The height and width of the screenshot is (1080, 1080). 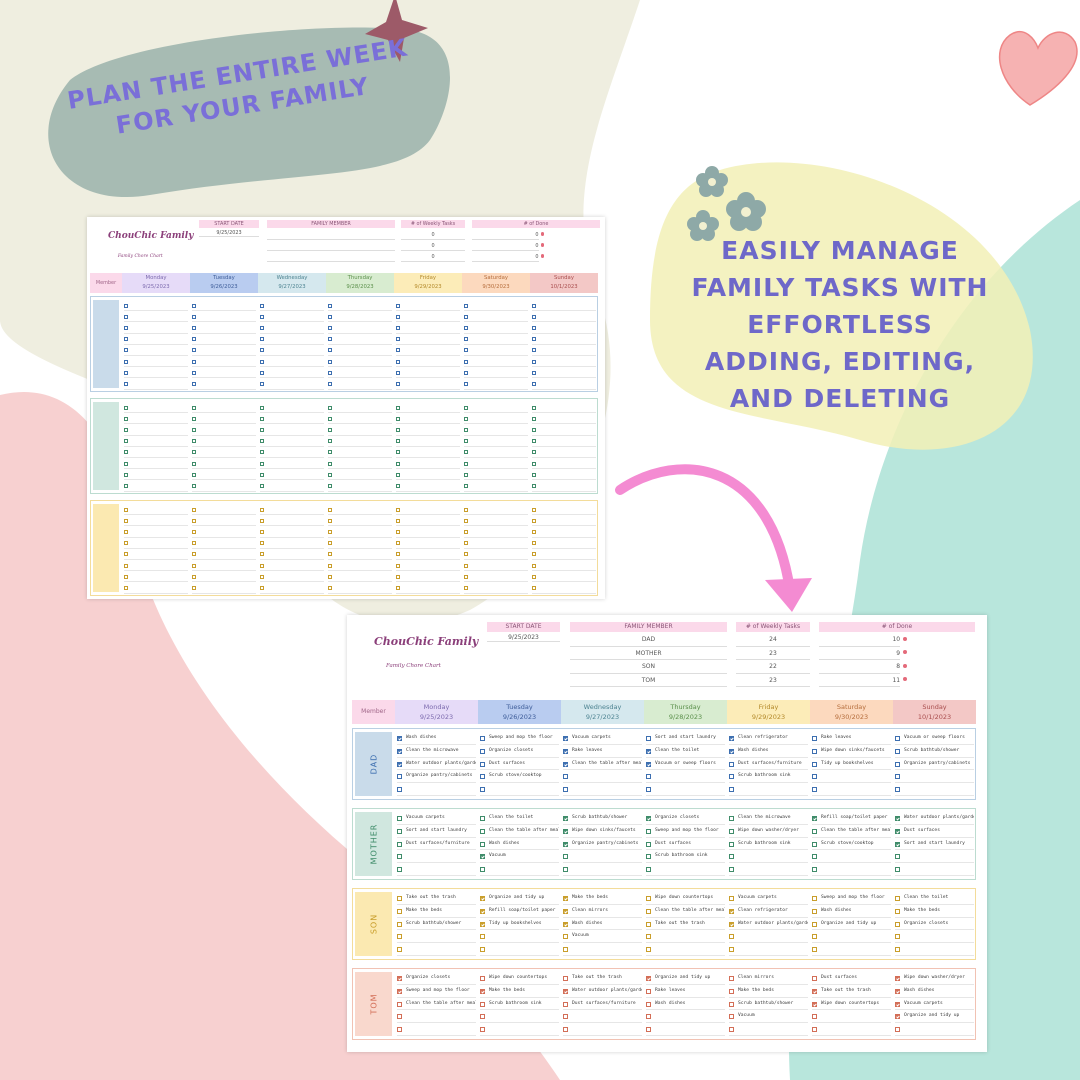 I want to click on weekly-count: 22, so click(x=773, y=667).